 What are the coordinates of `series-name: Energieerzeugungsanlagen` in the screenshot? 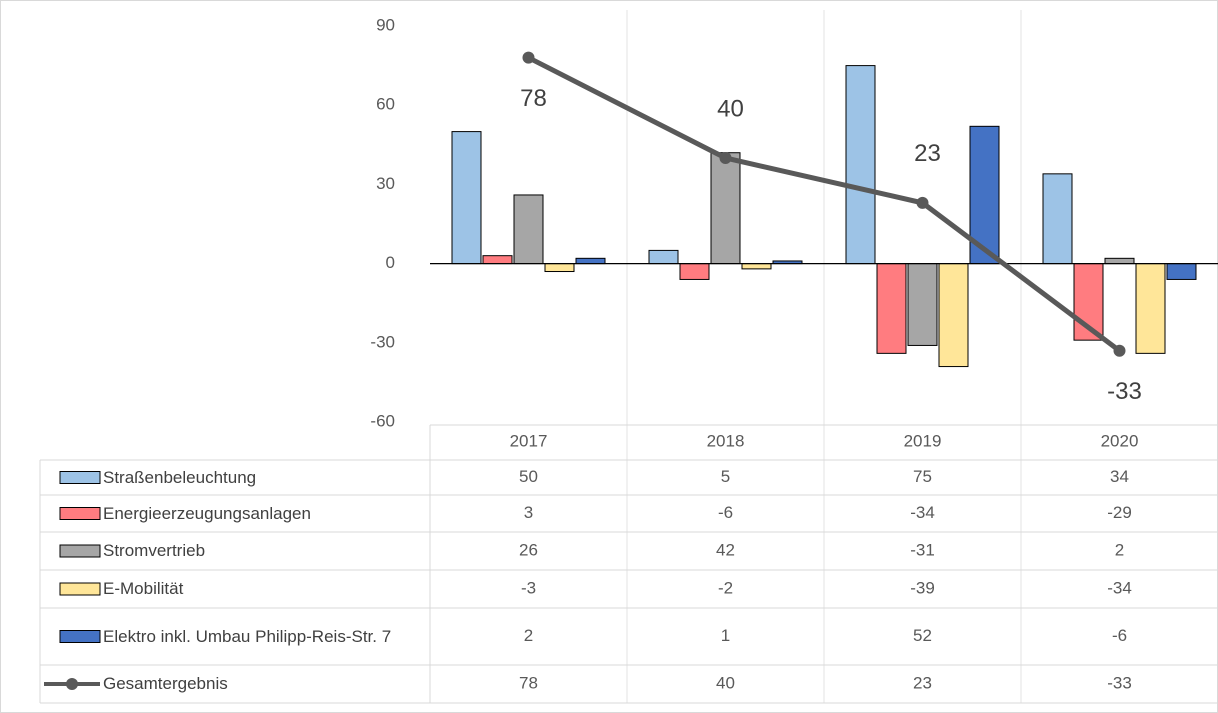 It's located at (207, 513).